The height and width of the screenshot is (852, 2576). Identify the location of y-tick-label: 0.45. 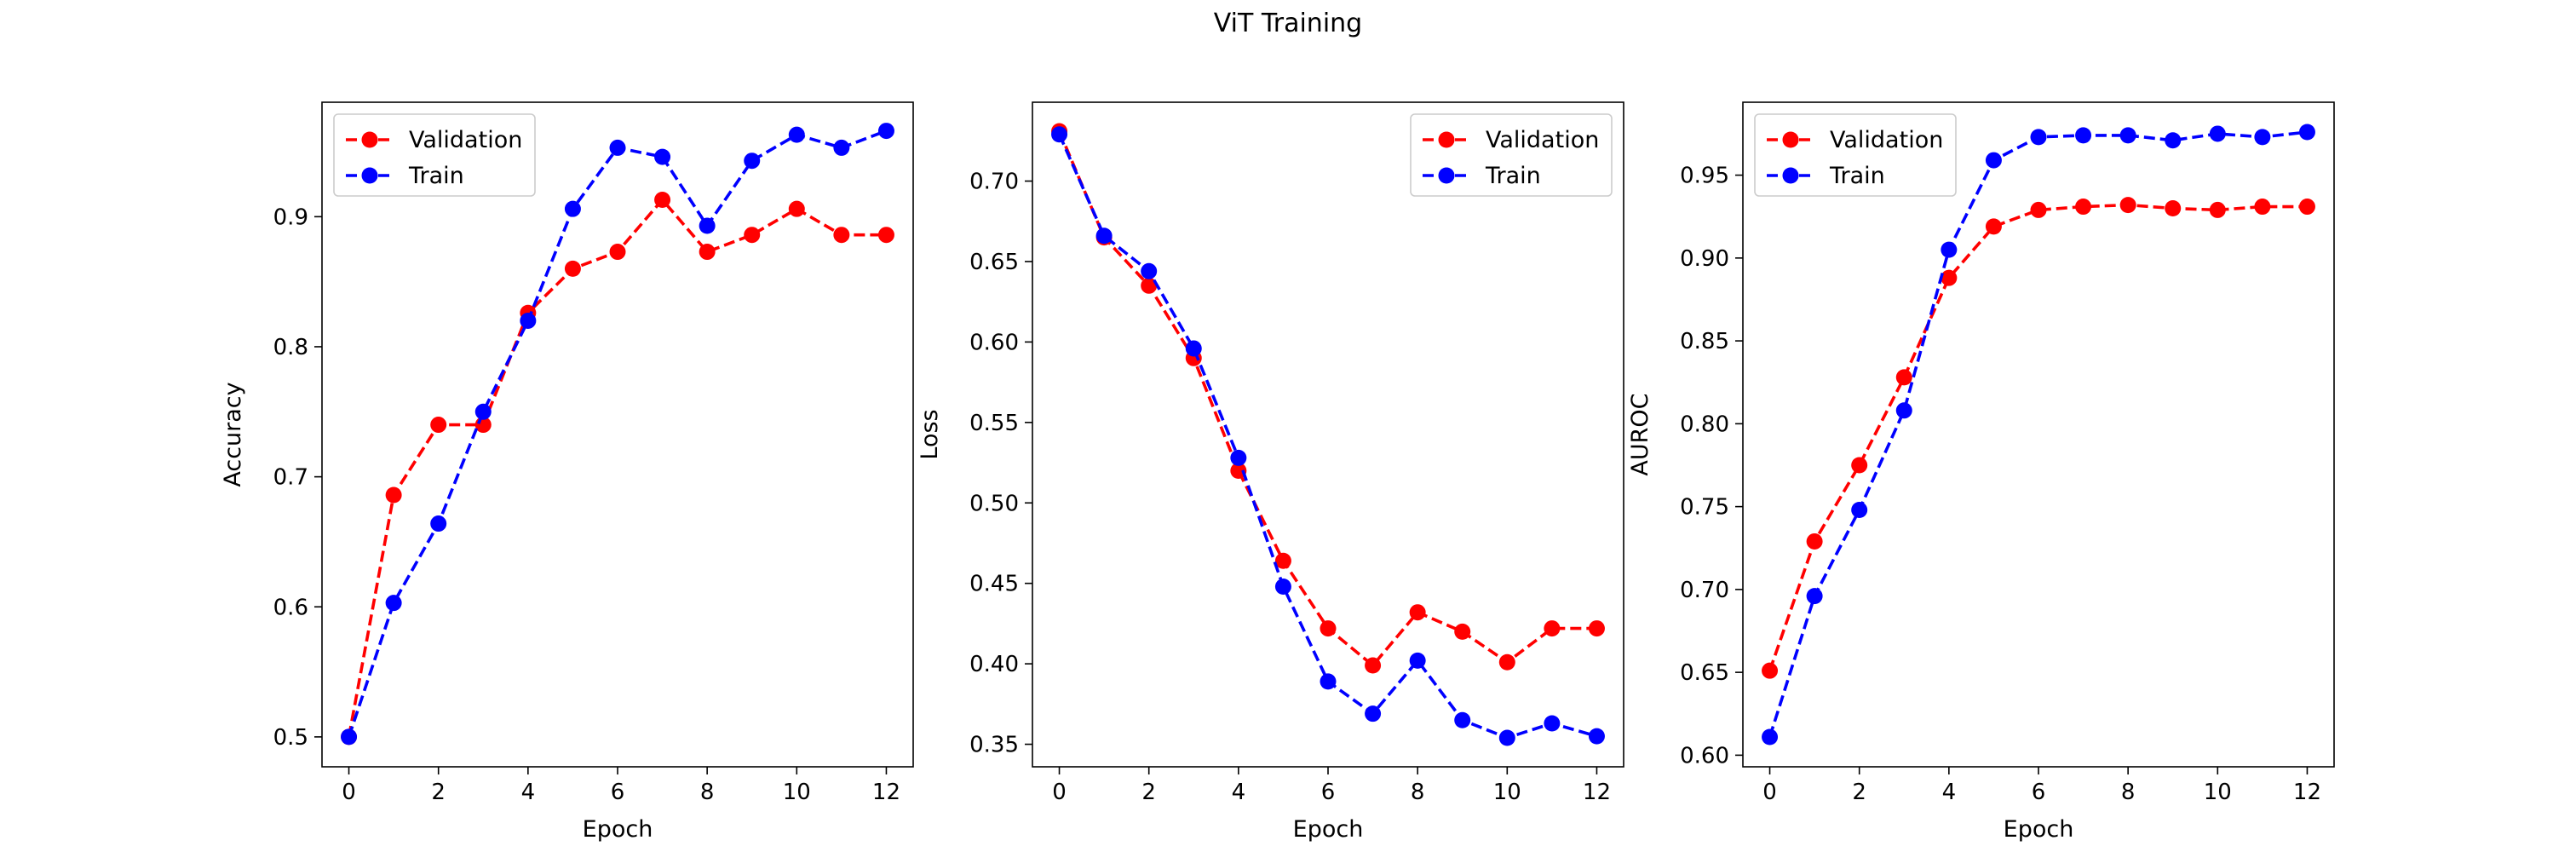
(994, 584).